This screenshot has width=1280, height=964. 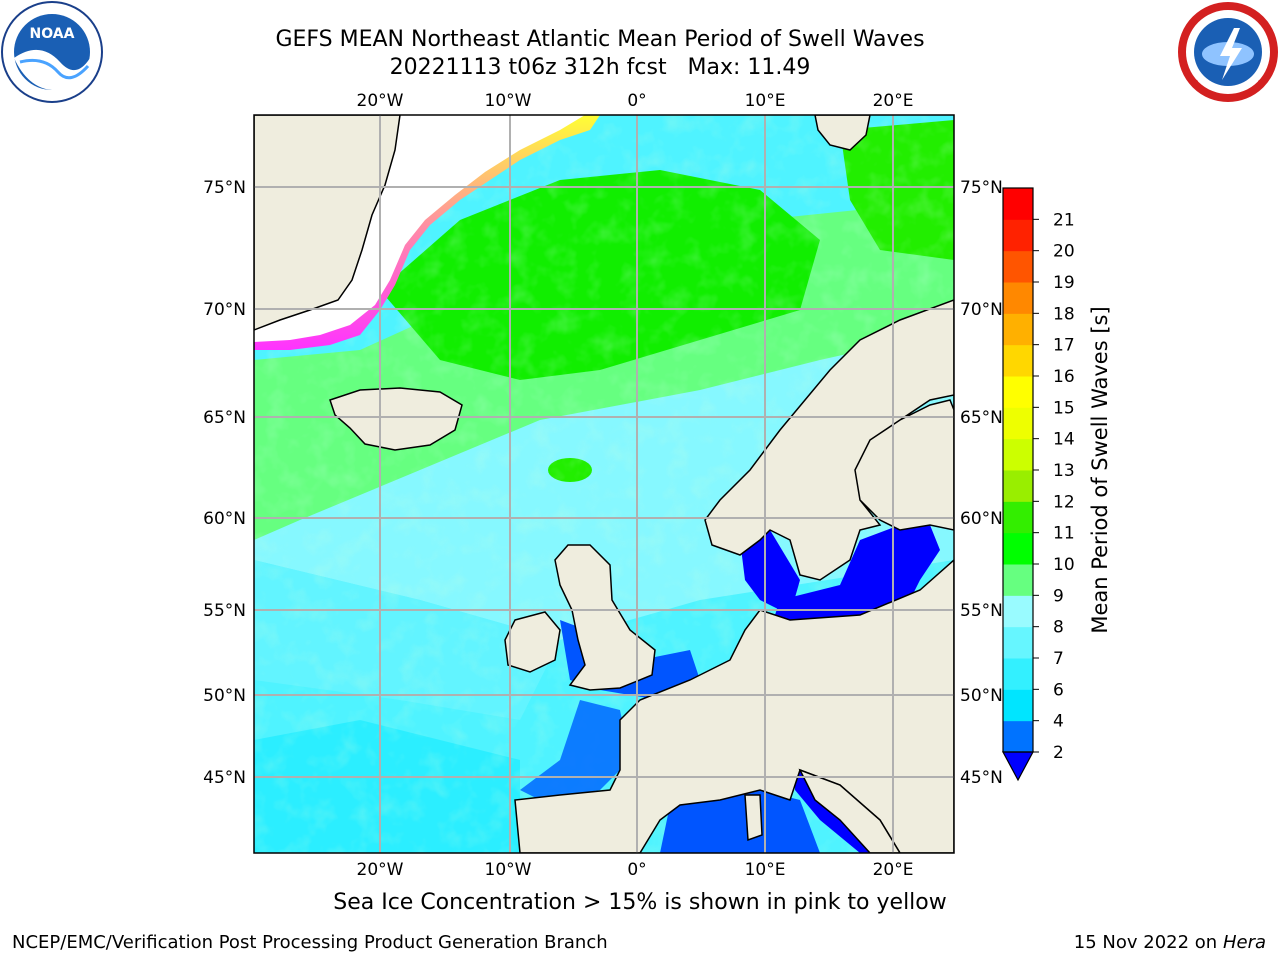 I want to click on lon-label-0-bottom: 0°, so click(x=636, y=870).